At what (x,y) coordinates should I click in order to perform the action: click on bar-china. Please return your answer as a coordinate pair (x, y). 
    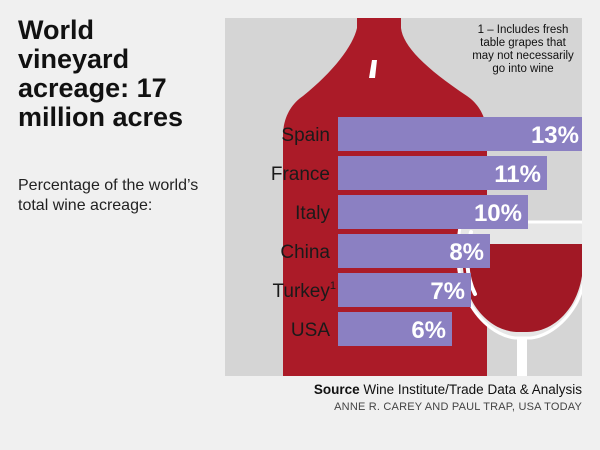
    Looking at the image, I should click on (414, 251).